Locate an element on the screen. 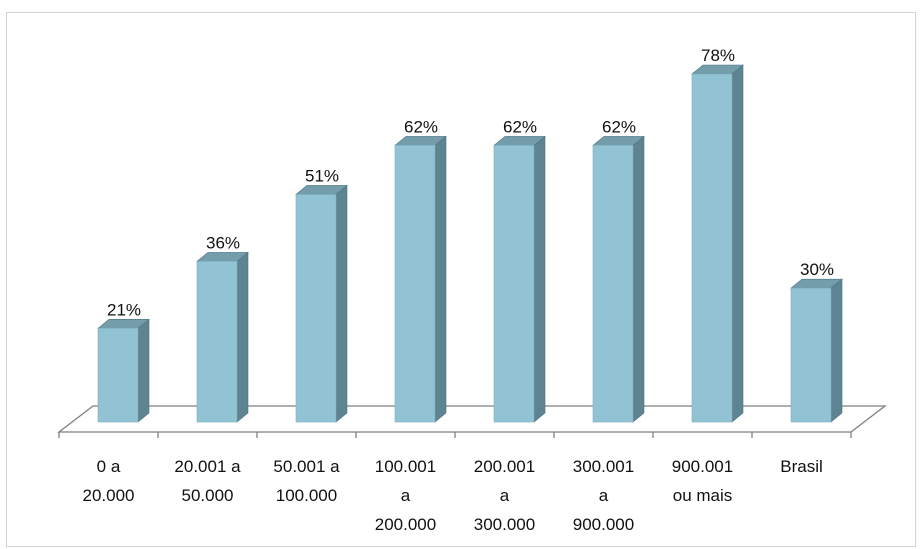 This screenshot has width=923, height=549. category-label-line: ou mais is located at coordinates (703, 495).